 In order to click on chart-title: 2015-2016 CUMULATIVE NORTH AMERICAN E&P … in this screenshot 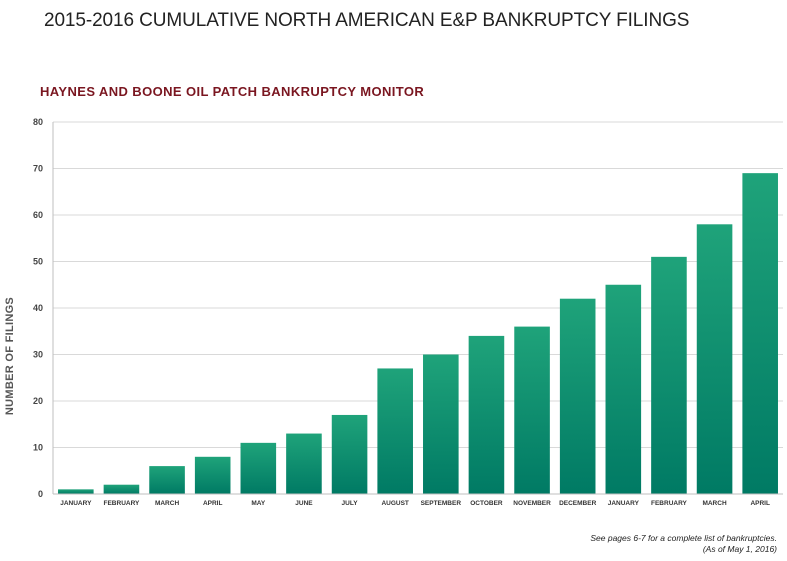, I will do `click(367, 20)`.